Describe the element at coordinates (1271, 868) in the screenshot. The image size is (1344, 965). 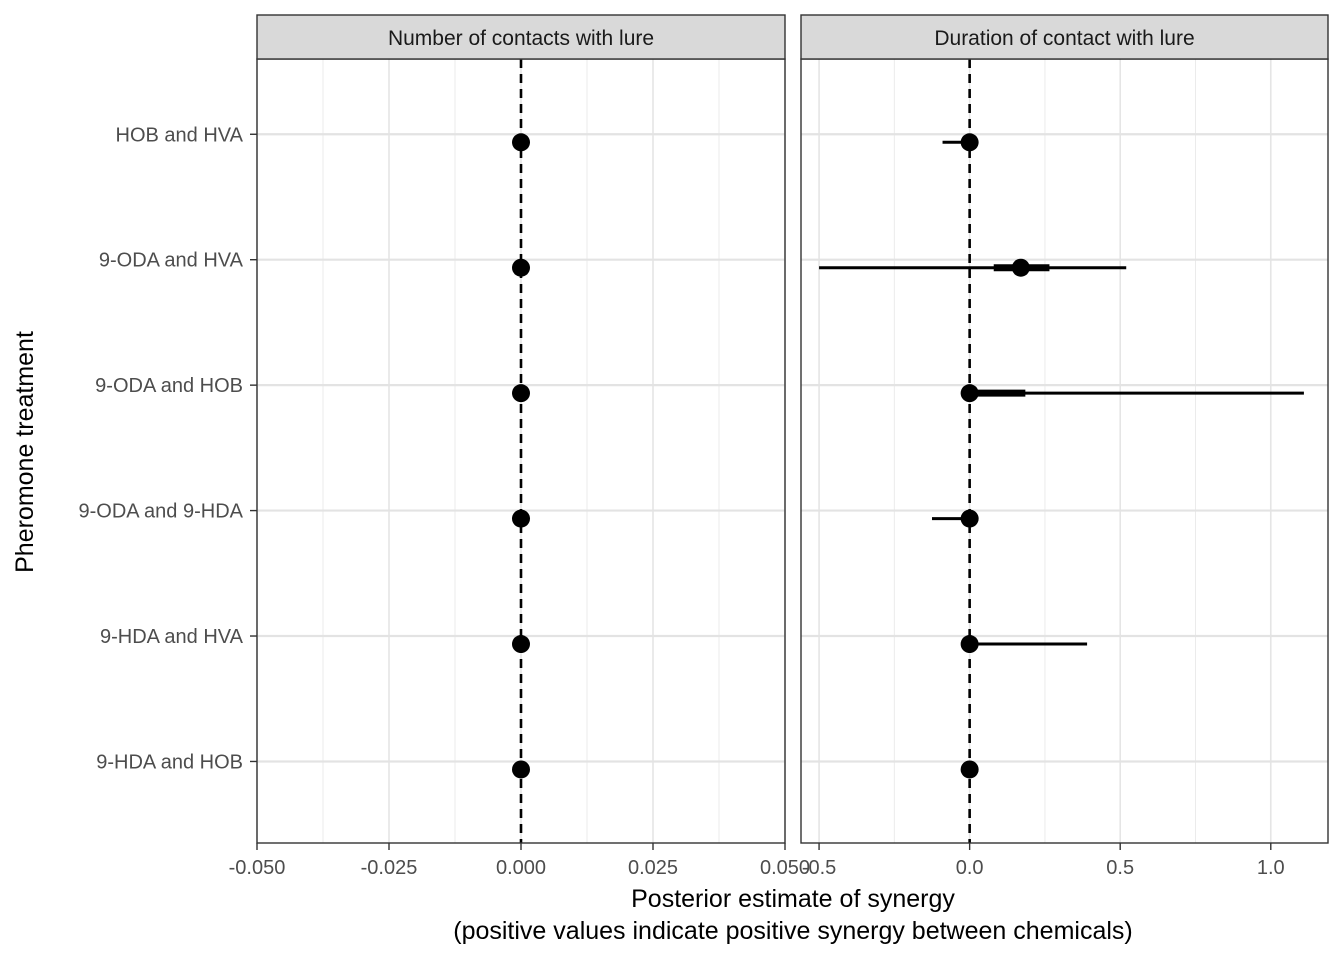
I see `x-tick-label: 1.0` at that location.